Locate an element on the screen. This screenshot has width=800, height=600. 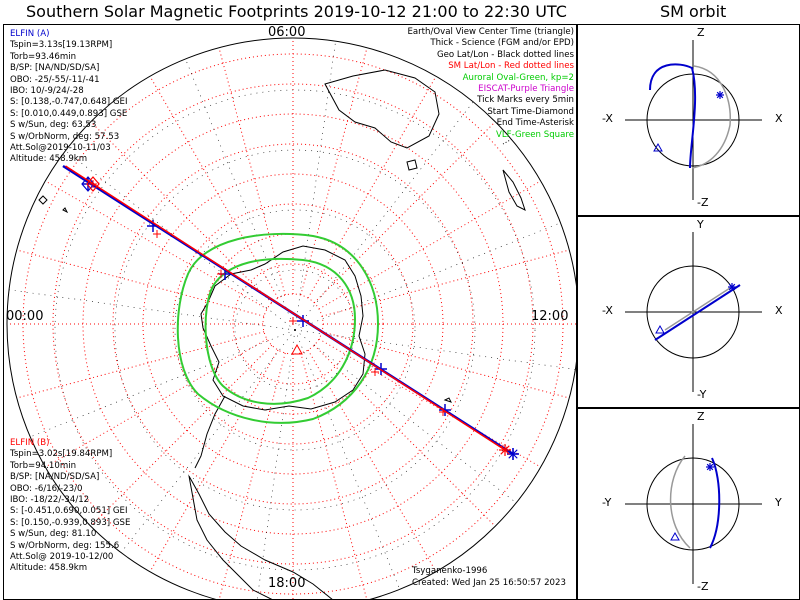
orbit-axis-label-bottom: -Y is located at coordinates (702, 394).